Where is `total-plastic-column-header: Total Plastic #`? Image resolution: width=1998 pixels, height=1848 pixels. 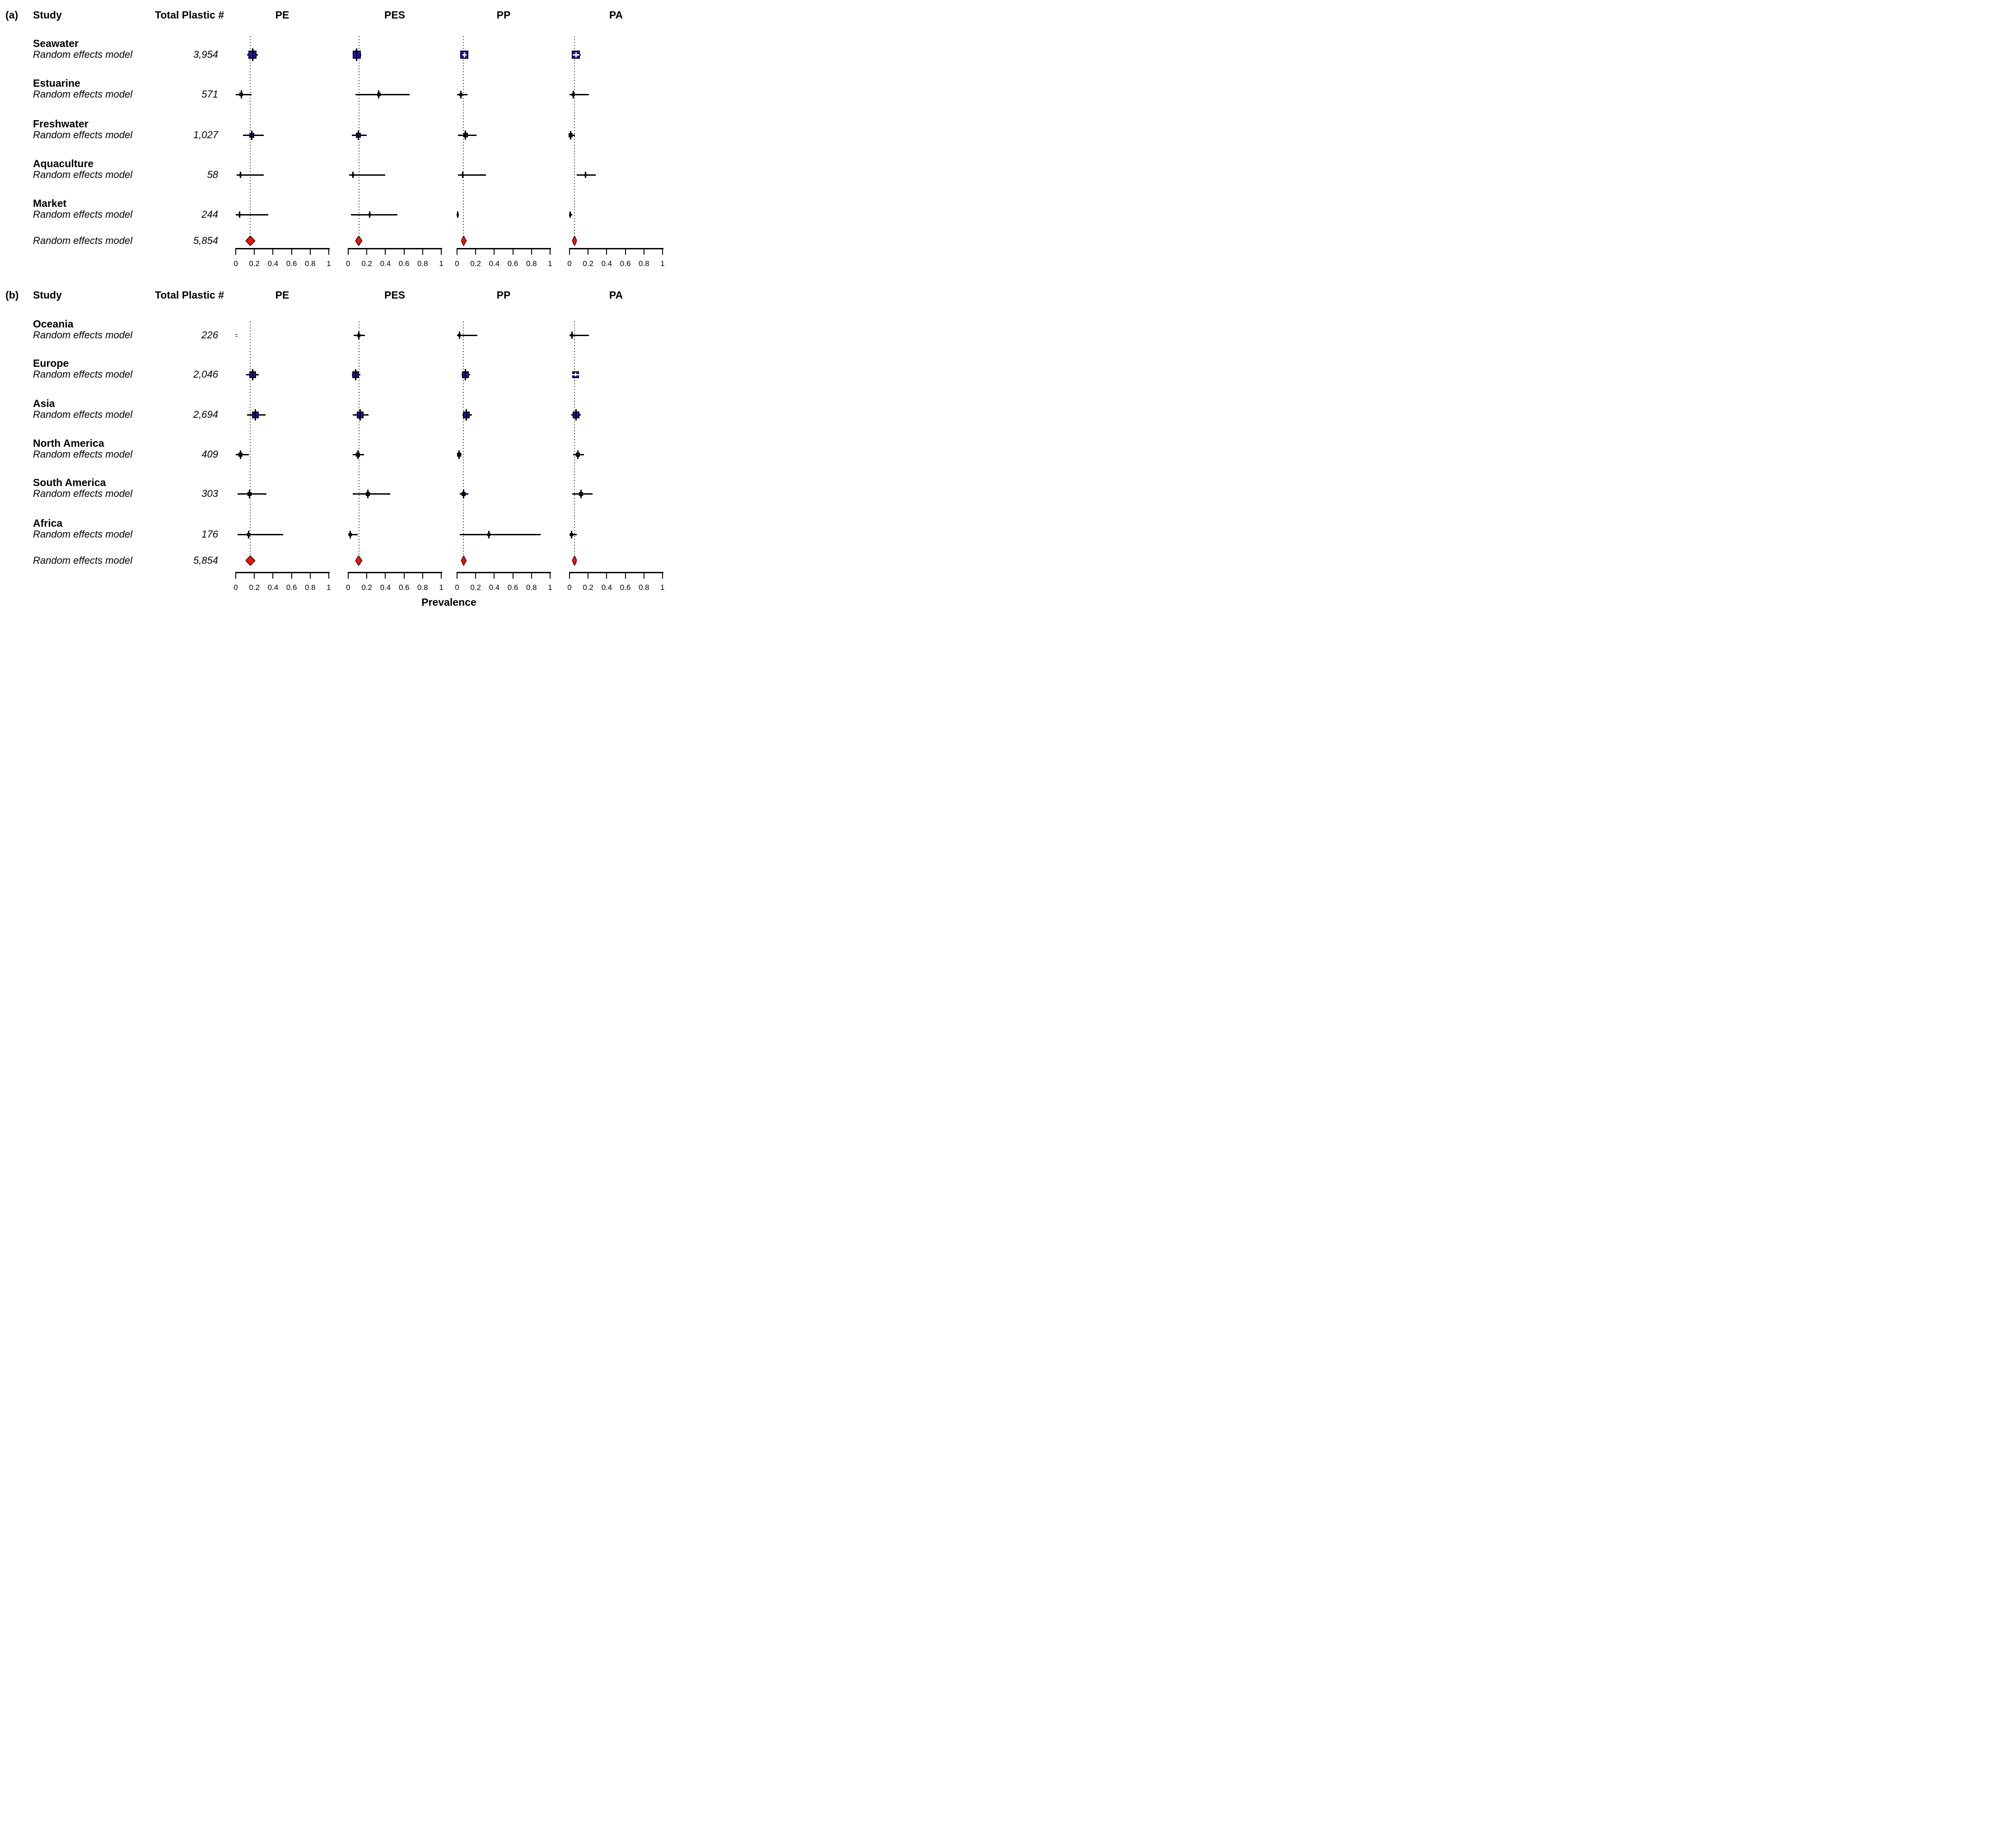 total-plastic-column-header: Total Plastic # is located at coordinates (189, 15).